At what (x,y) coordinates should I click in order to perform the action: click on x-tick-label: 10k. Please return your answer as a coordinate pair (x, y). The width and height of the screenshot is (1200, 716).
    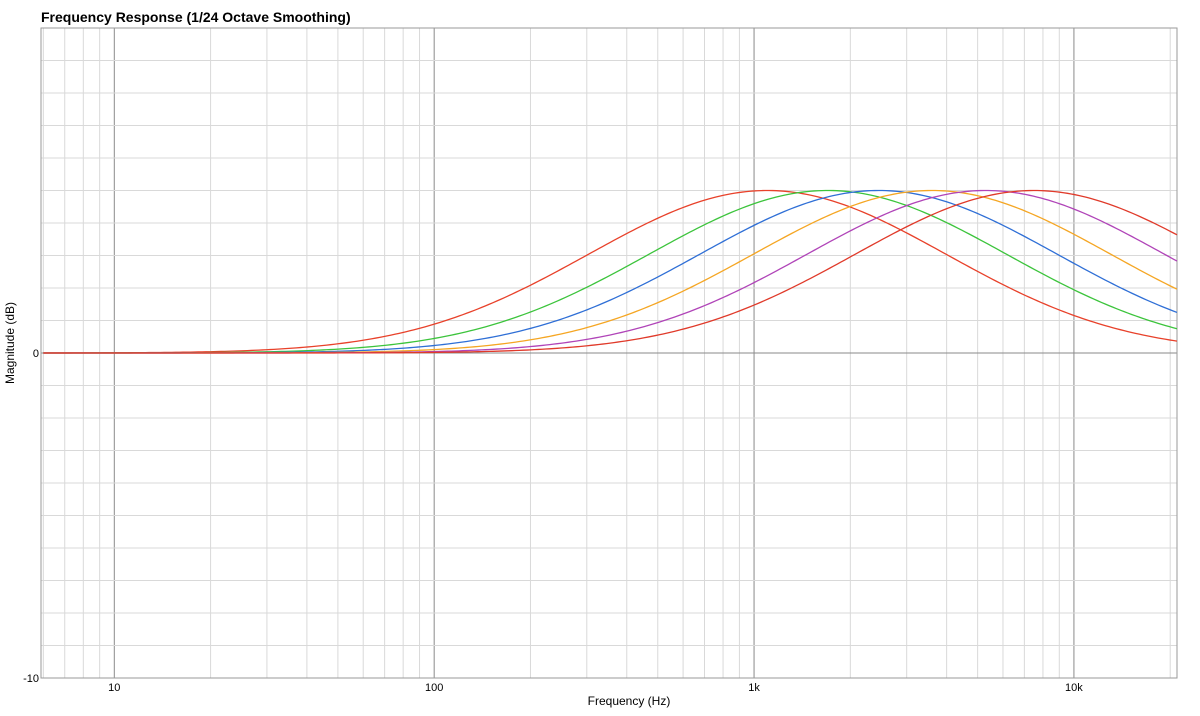
    Looking at the image, I should click on (1074, 688).